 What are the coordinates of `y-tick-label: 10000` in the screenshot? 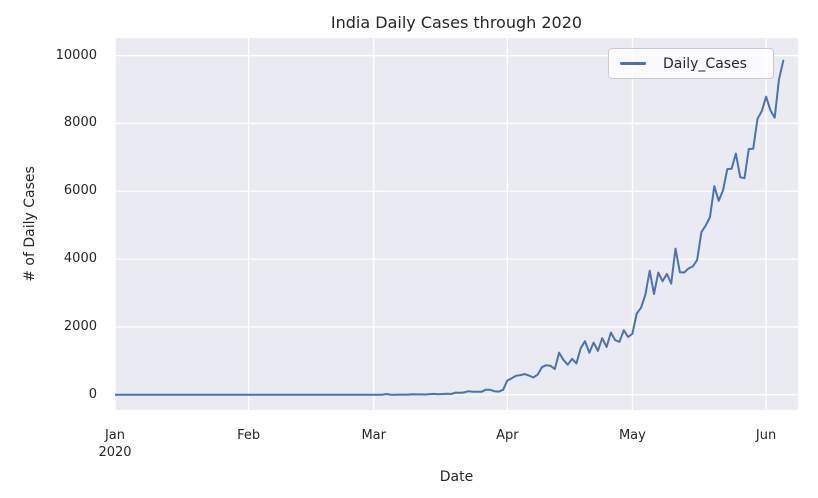 It's located at (76, 55).